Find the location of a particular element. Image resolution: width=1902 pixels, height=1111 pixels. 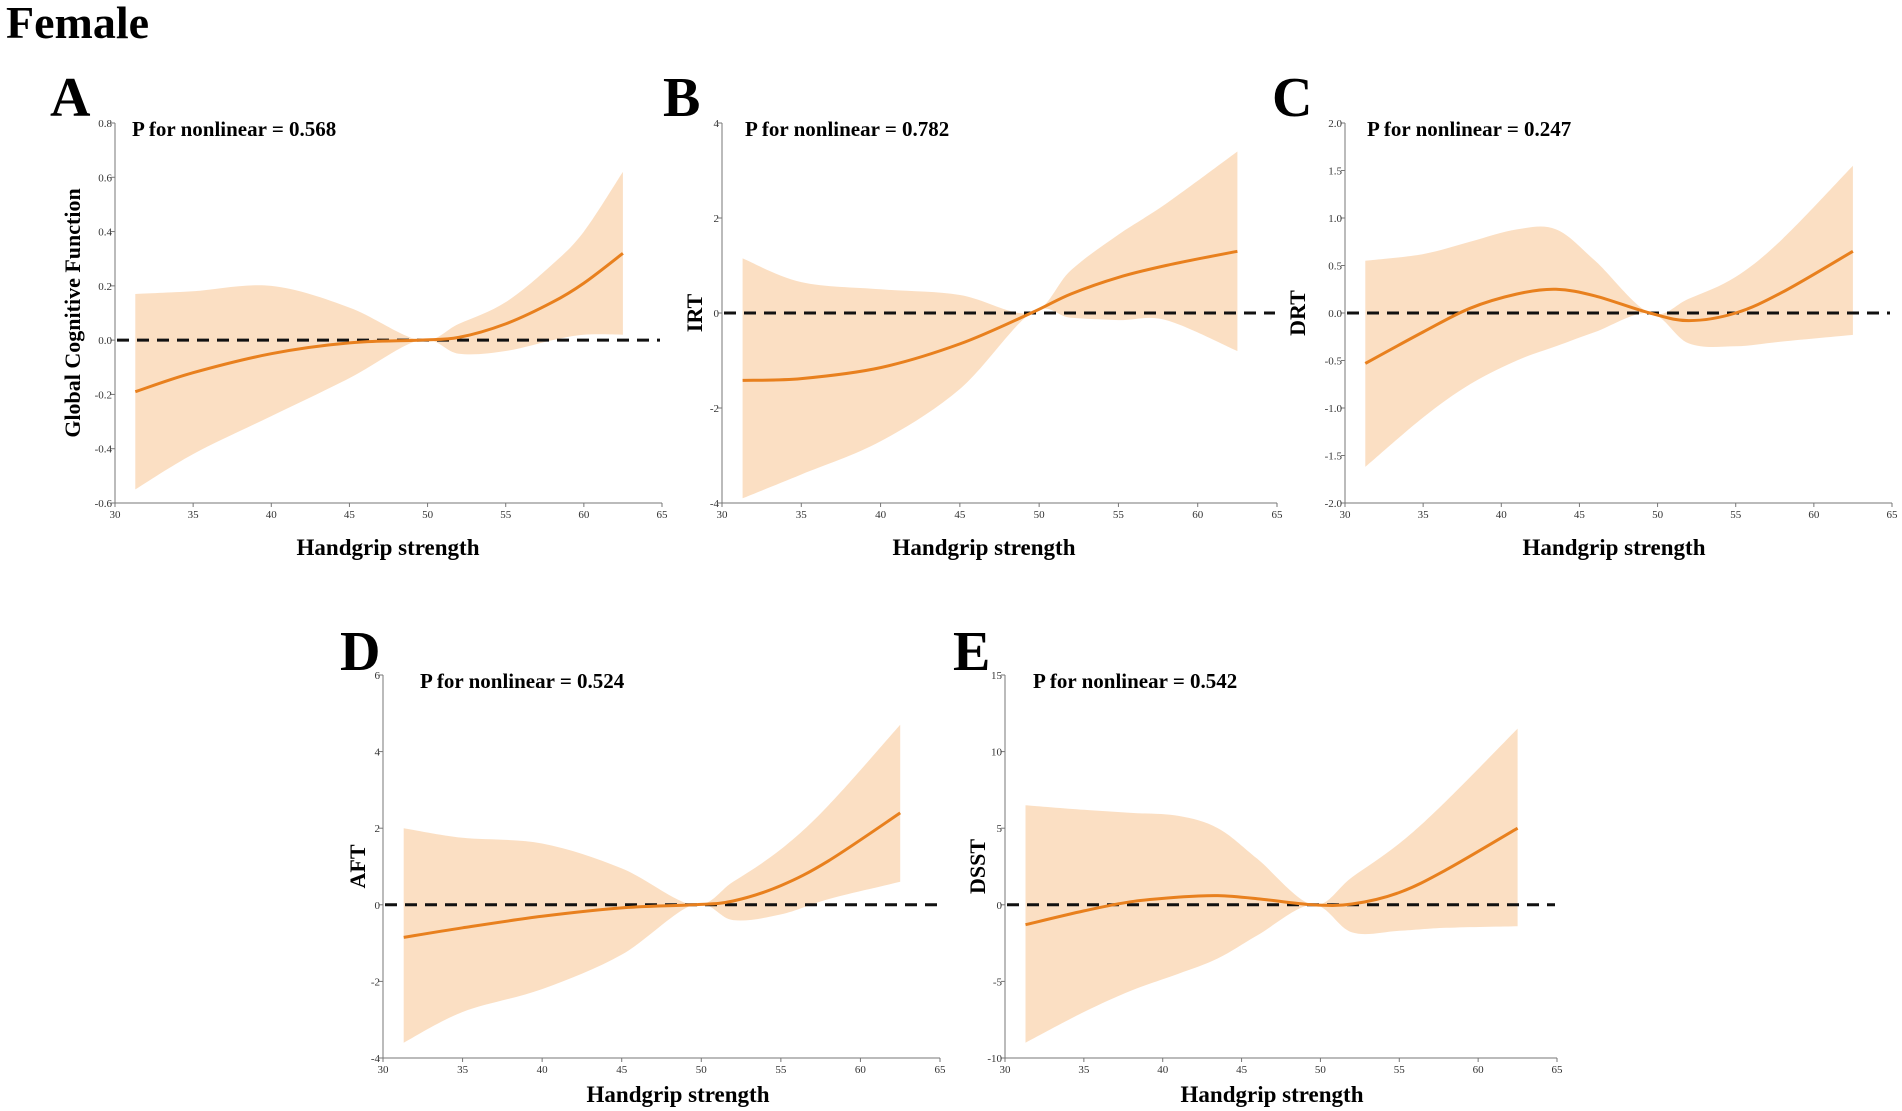

panel-letter: C is located at coordinates (1292, 98).